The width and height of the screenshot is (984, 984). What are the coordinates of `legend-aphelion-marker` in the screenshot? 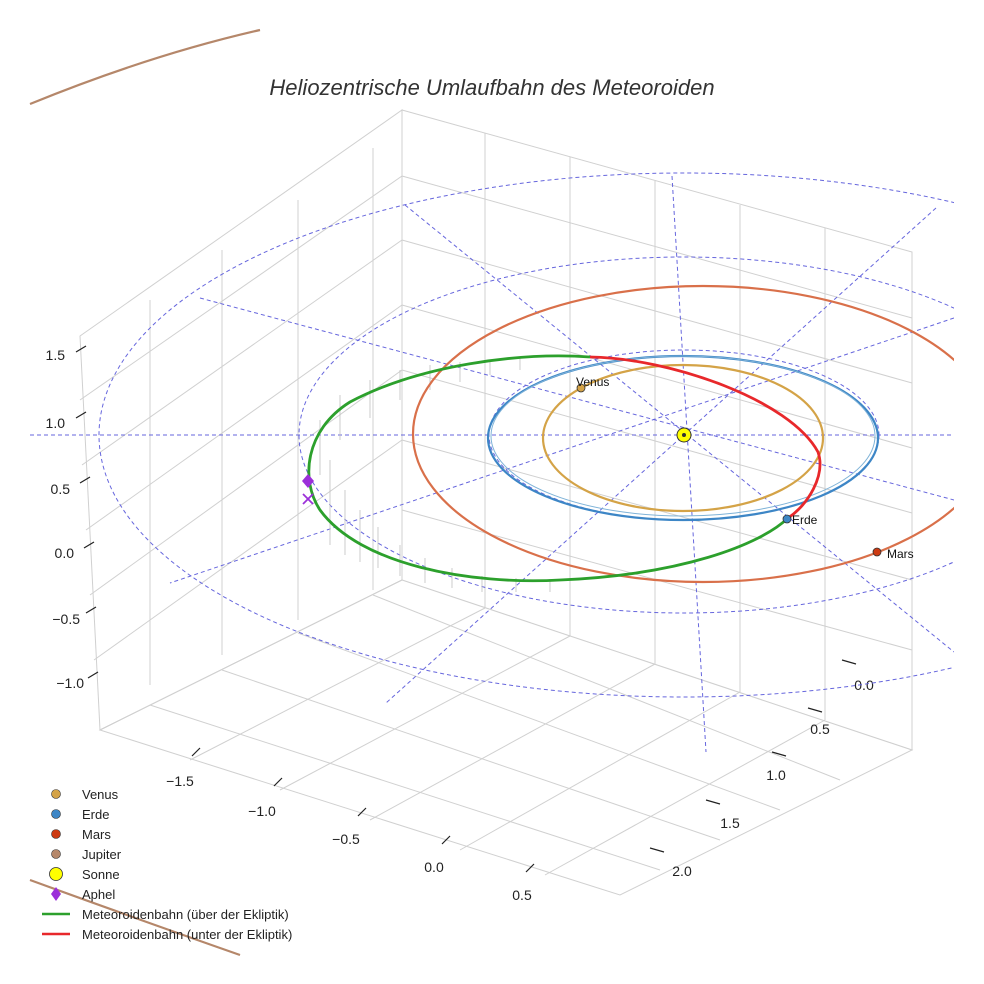 It's located at (56, 894).